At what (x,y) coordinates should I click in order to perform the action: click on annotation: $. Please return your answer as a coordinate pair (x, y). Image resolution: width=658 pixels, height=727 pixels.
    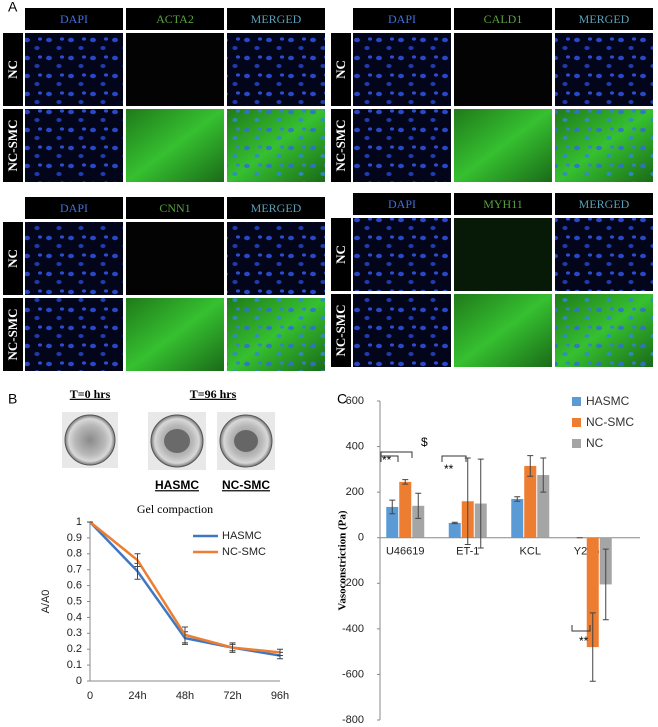
    Looking at the image, I should click on (424, 442).